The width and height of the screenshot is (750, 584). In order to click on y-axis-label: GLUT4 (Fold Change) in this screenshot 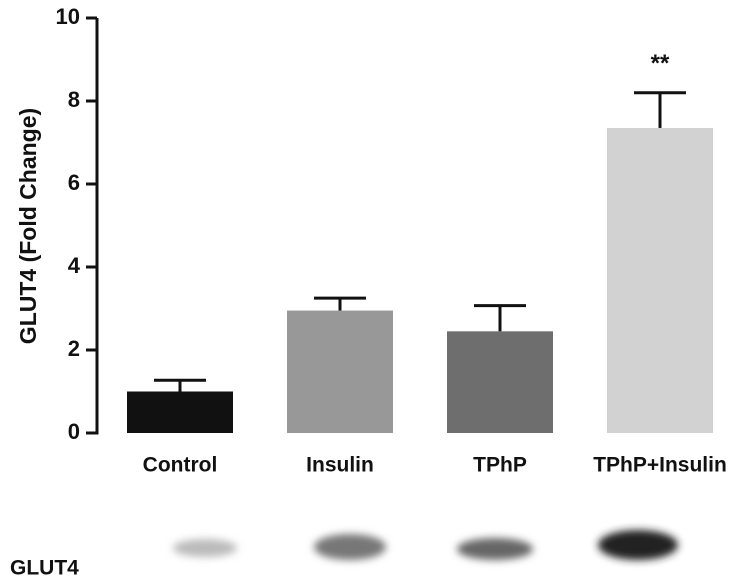, I will do `click(28, 226)`.